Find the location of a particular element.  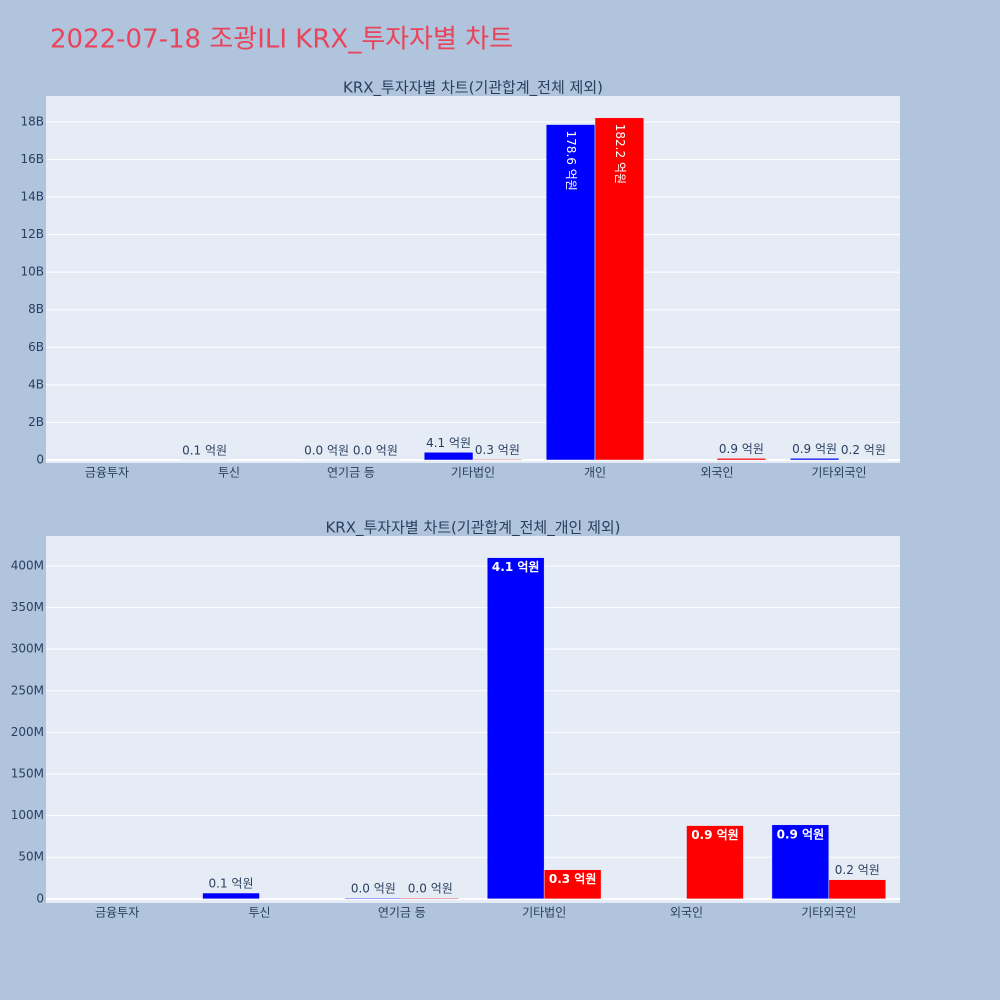

y-tick-label: 4B is located at coordinates (36, 384).